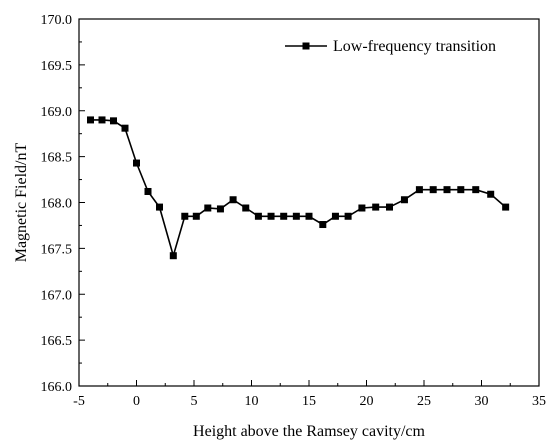 The width and height of the screenshot is (550, 447). I want to click on x-tick-label: 10, so click(252, 401).